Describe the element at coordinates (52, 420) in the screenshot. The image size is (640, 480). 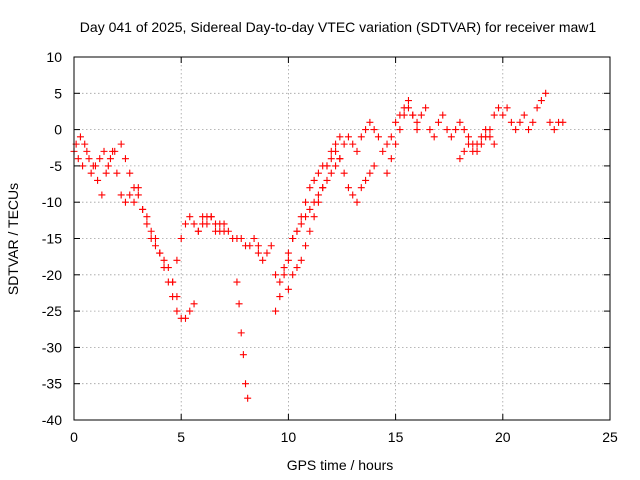
I see `y-tick-label: -40` at that location.